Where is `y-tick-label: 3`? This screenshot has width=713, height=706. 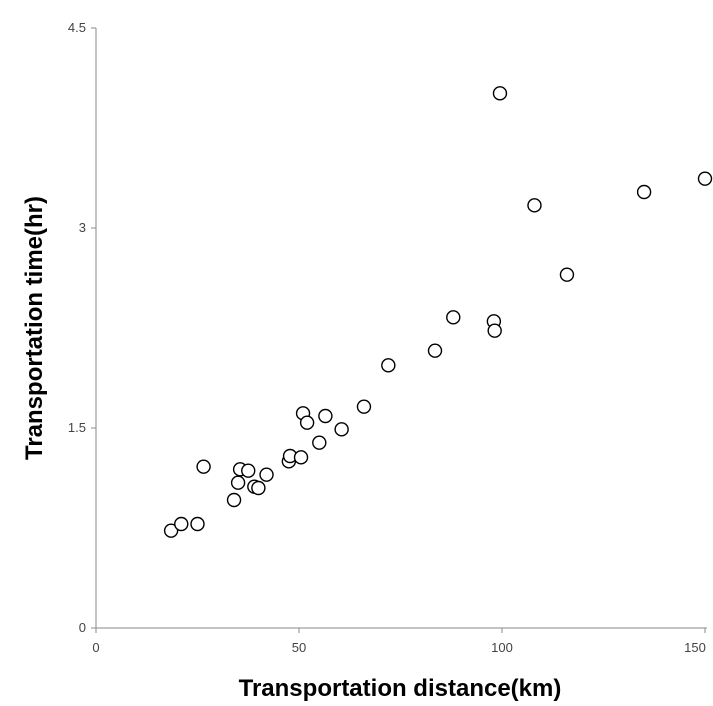
y-tick-label: 3 is located at coordinates (82, 227).